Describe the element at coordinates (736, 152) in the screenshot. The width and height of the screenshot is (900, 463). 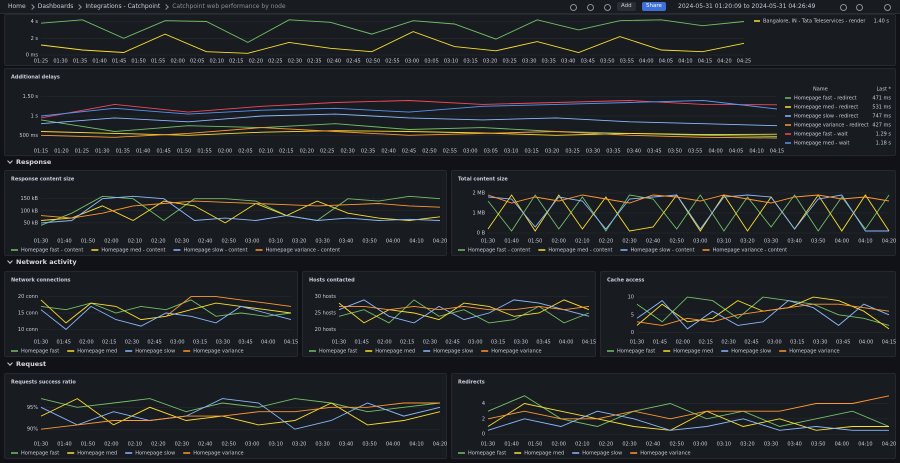
I see `x-tick-label: 04:05` at that location.